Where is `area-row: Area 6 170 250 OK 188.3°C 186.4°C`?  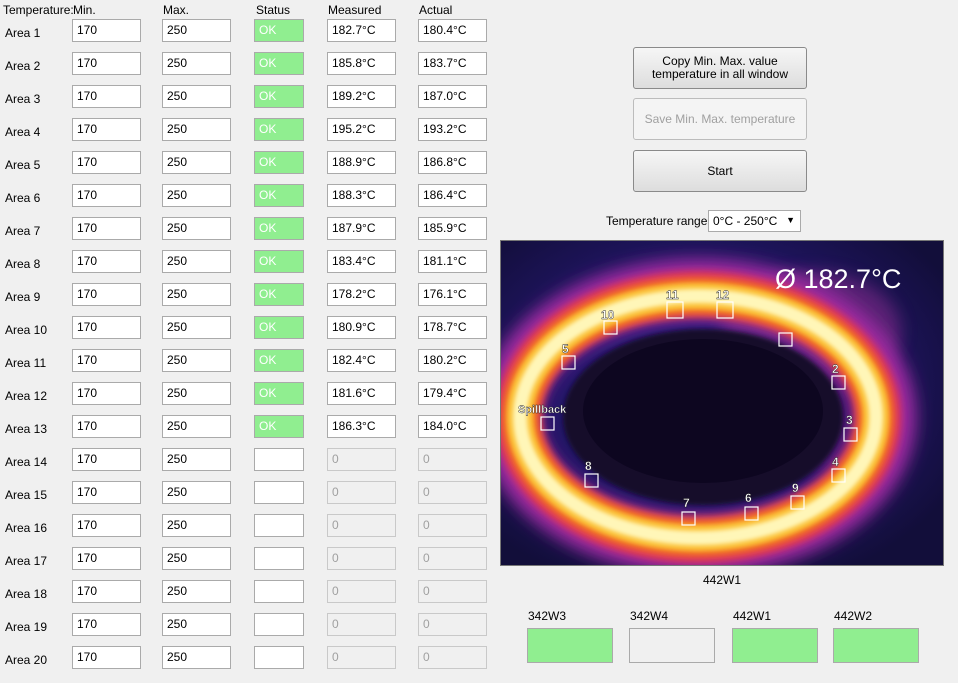
area-row: Area 6 170 250 OK 188.3°C 186.4°C is located at coordinates (247, 197).